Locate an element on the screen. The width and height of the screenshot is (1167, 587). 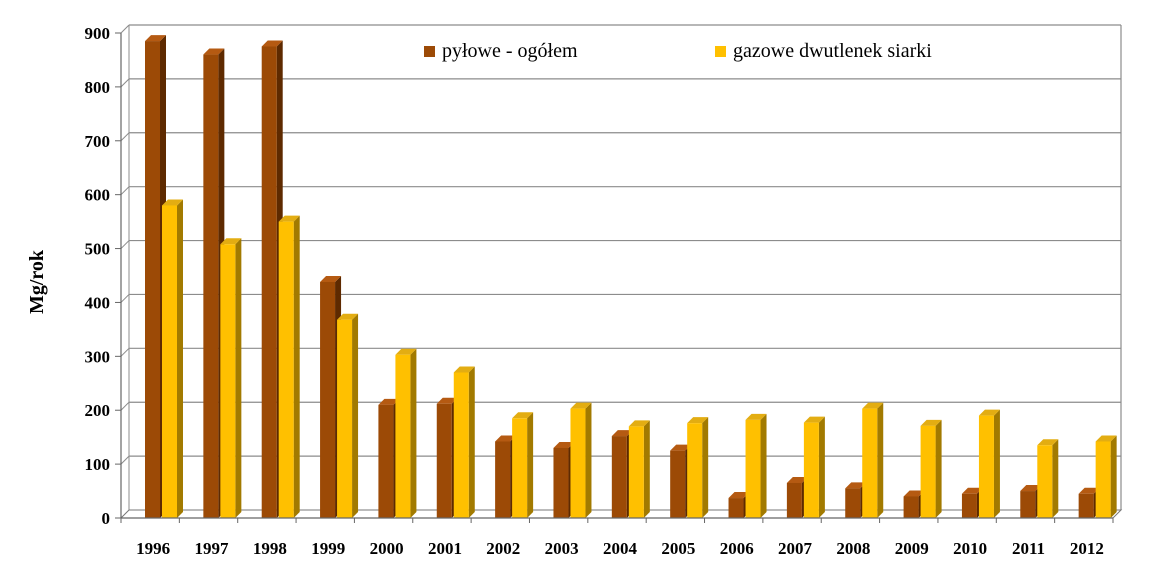
y-tick-label: 200 is located at coordinates (98, 410).